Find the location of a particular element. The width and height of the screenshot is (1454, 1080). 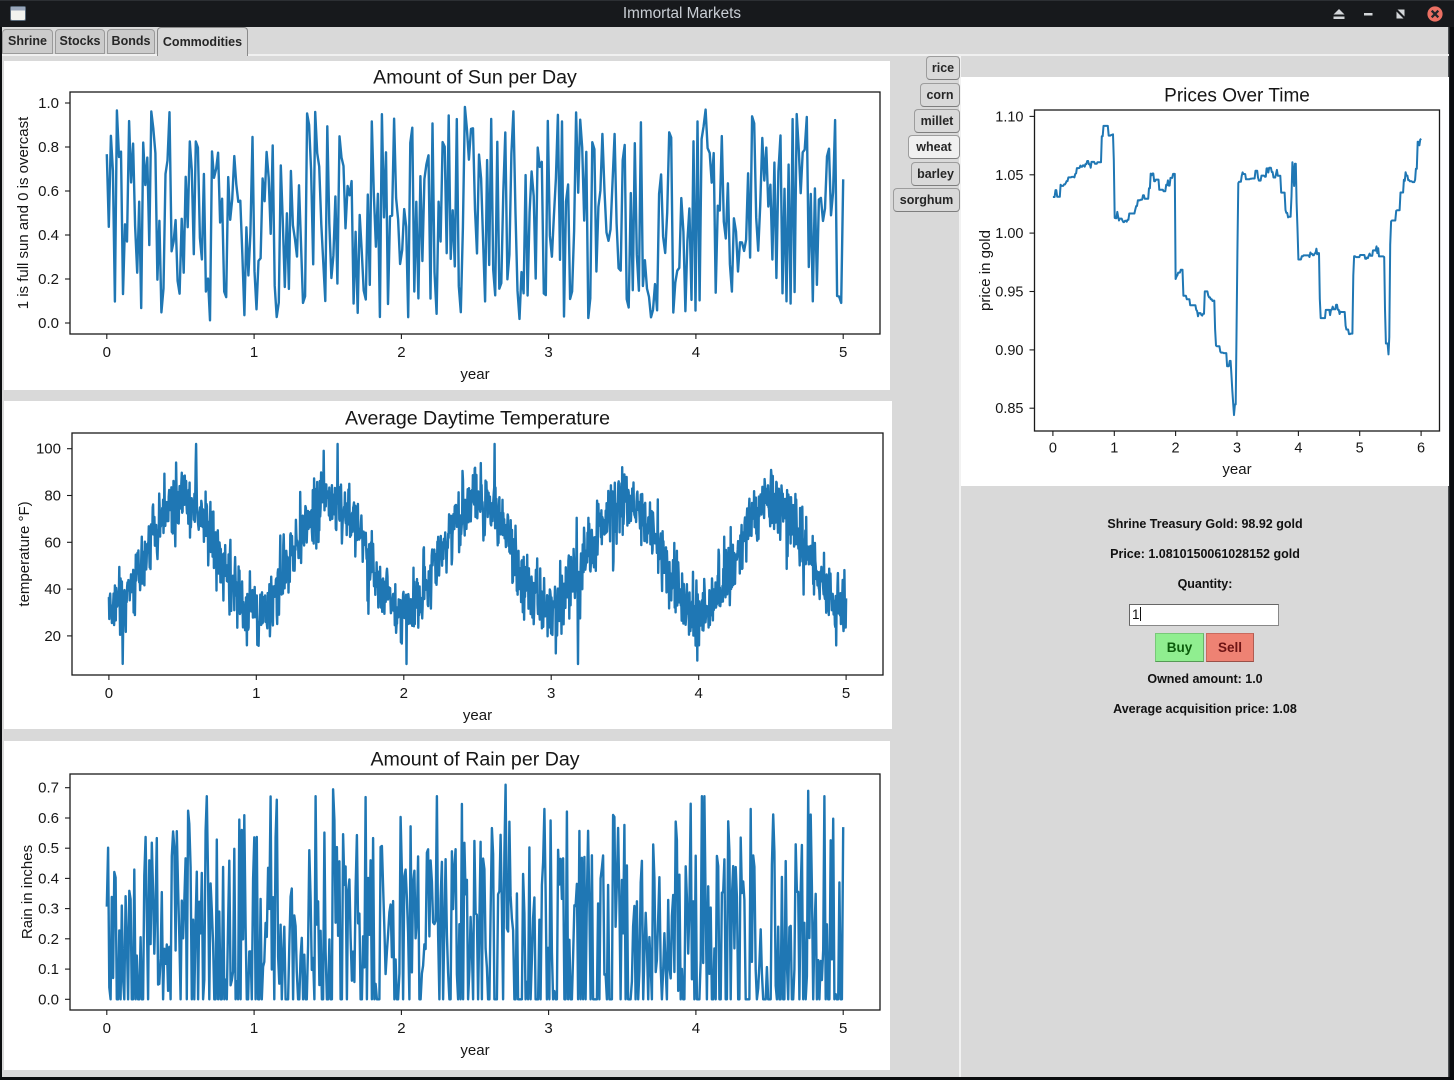

svg-text: Average Daytime Temperature is located at coordinates (477, 419).